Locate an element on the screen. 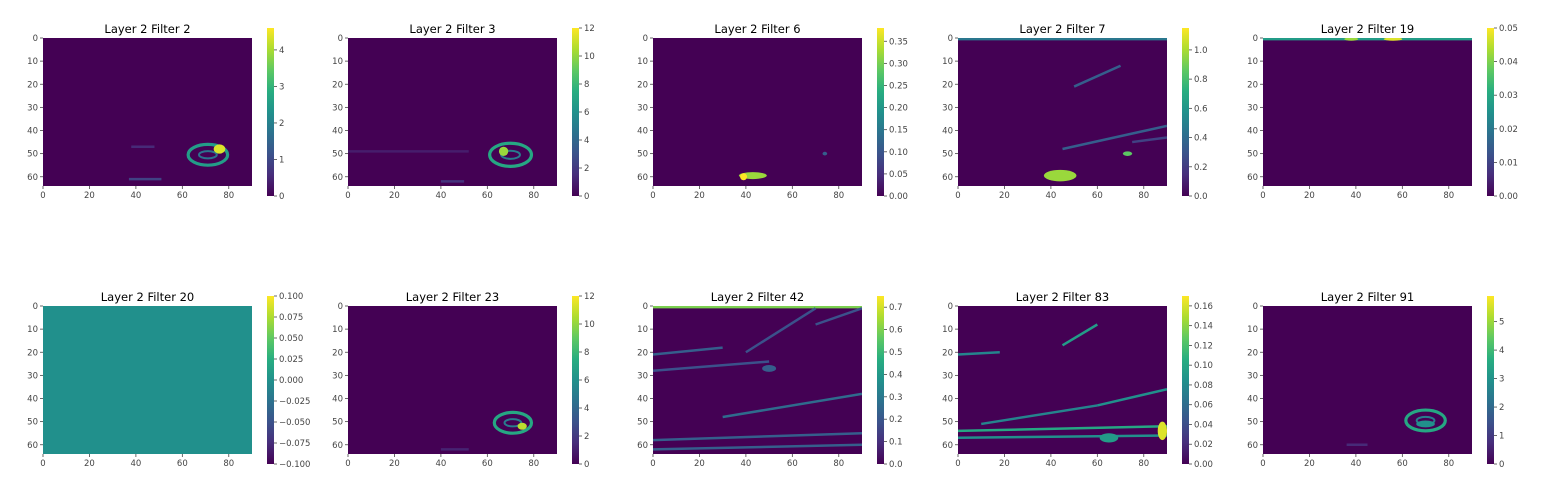  colorbar-tick-label: 1.0 is located at coordinates (1201, 51).